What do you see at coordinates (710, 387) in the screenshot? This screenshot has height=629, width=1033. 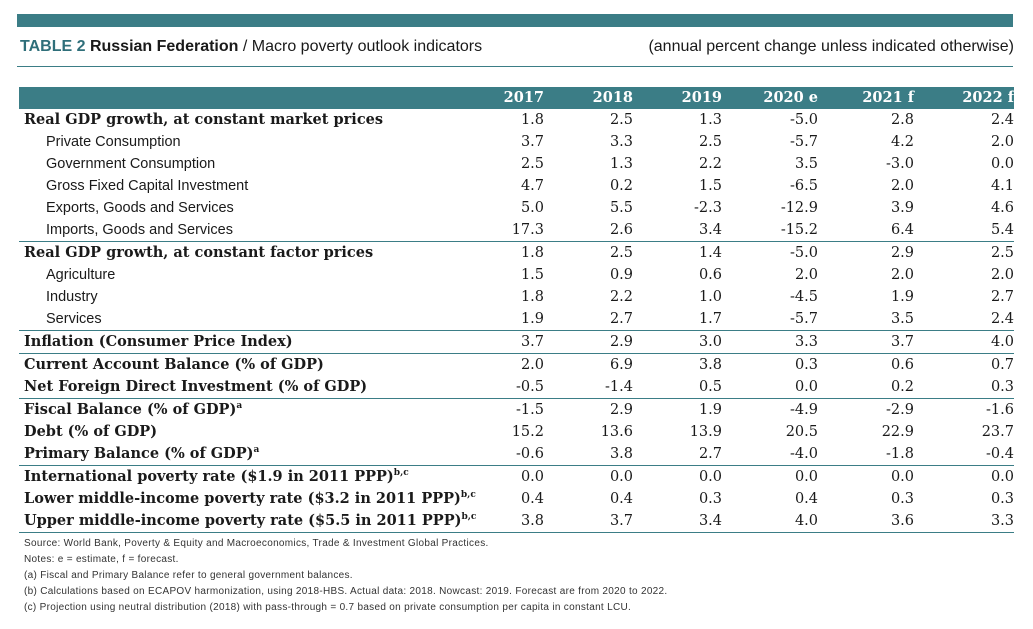 I see `value-cell: 0.5` at bounding box center [710, 387].